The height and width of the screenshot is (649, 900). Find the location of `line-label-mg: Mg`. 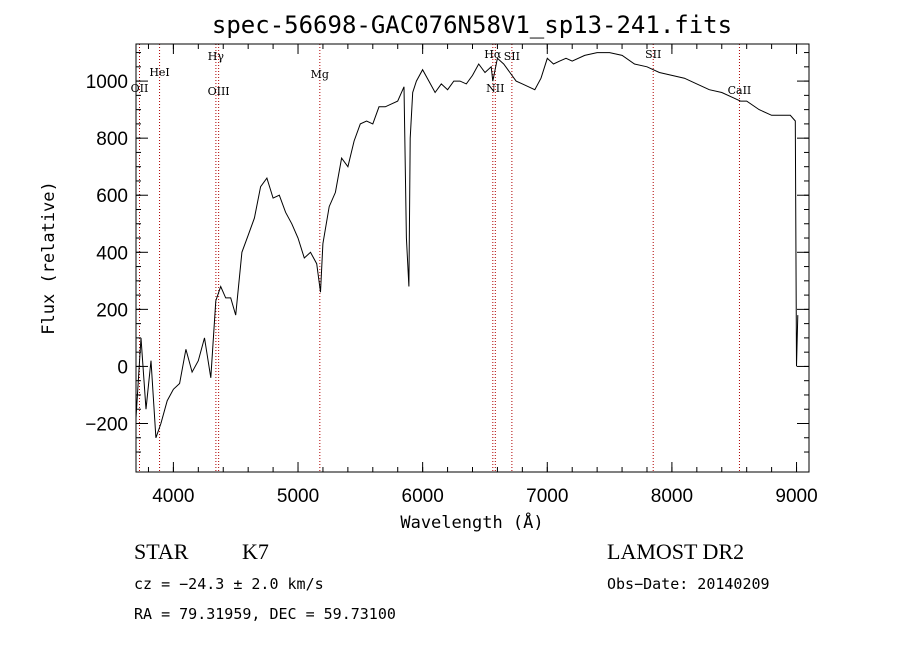

line-label-mg: Mg is located at coordinates (320, 74).